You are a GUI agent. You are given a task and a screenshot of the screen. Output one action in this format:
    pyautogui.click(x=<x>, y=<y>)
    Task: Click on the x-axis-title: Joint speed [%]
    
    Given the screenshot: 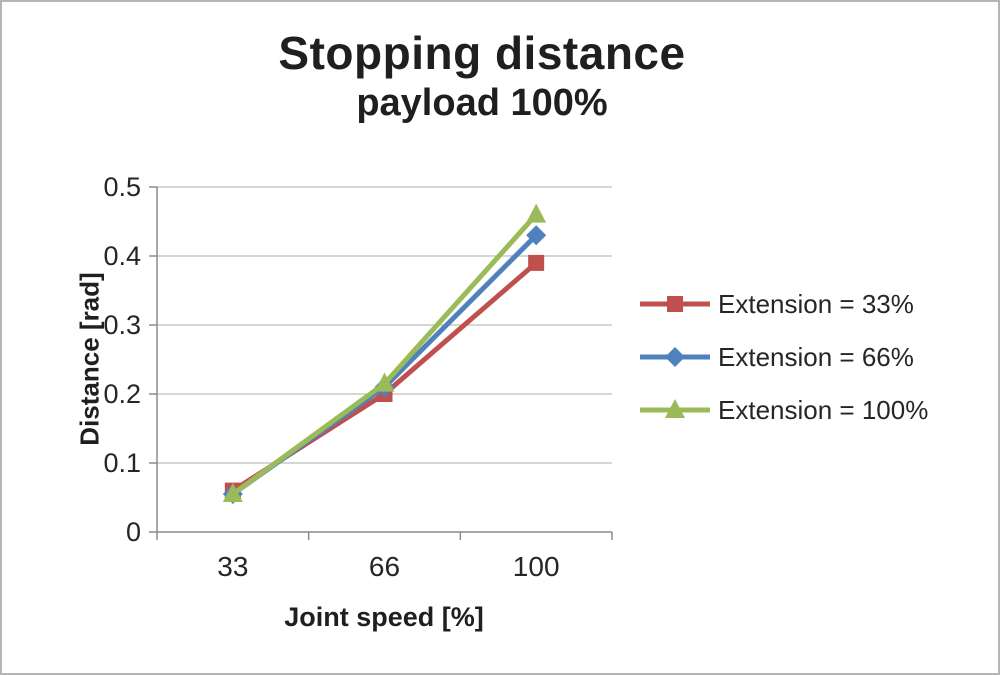 What is the action you would take?
    pyautogui.click(x=384, y=617)
    